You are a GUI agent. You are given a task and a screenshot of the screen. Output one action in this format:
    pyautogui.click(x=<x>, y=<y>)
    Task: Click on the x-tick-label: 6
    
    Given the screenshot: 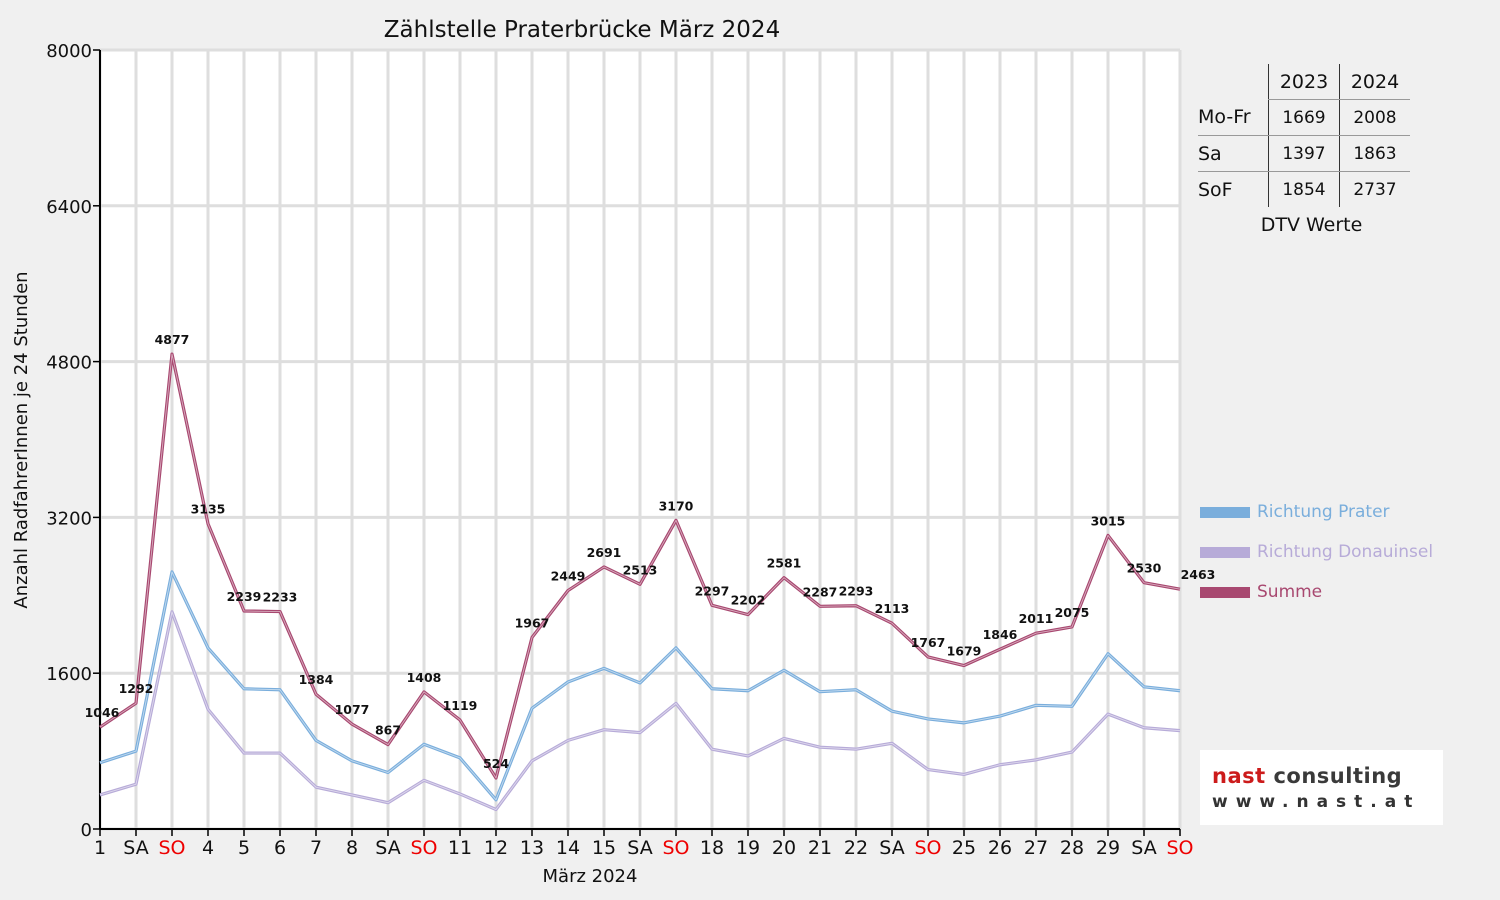 What is the action you would take?
    pyautogui.click(x=280, y=848)
    